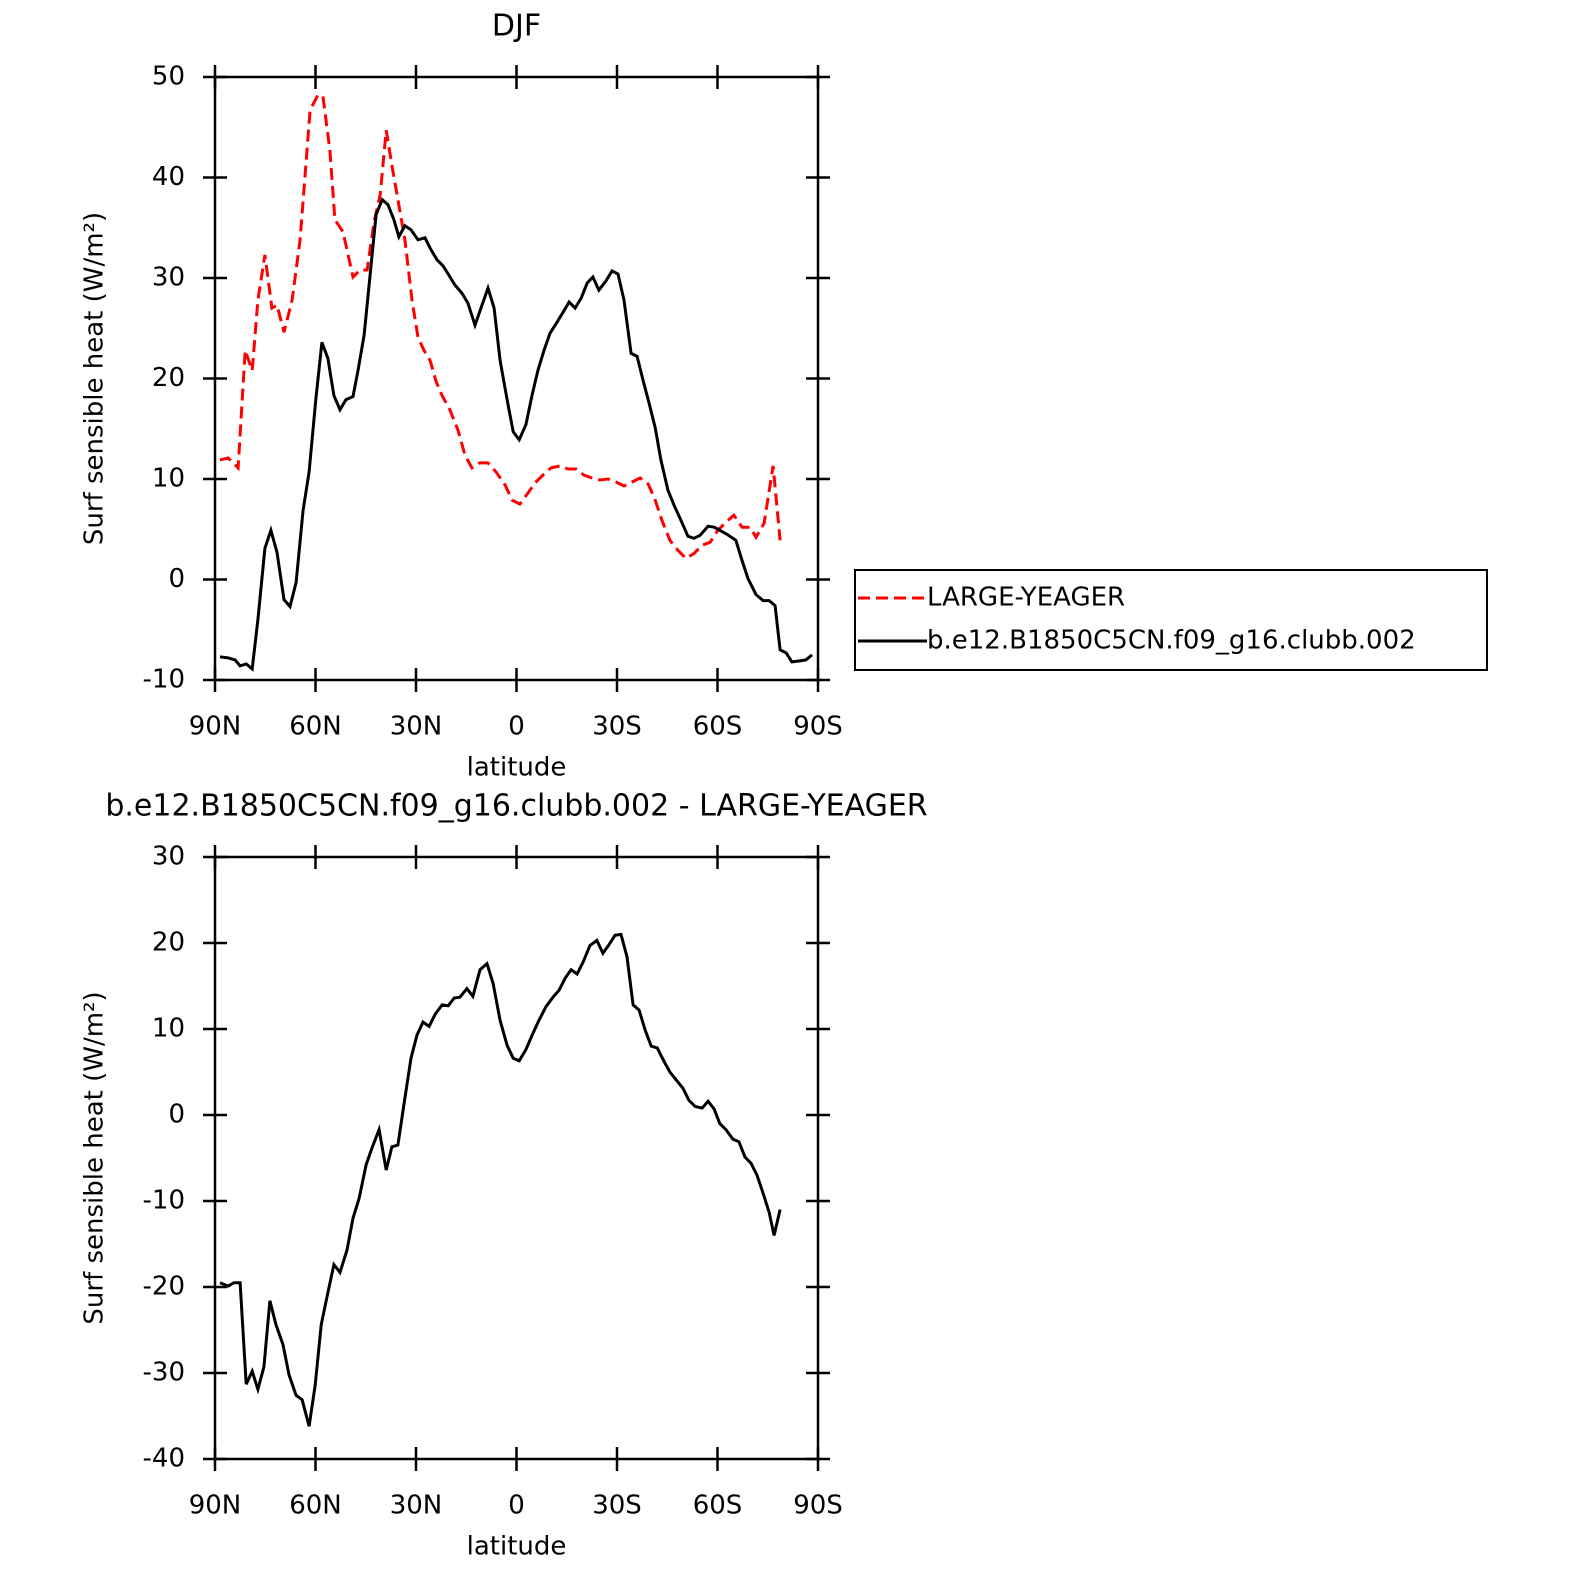 This screenshot has height=1574, width=1572. I want to click on chart-title: DJF, so click(516, 26).